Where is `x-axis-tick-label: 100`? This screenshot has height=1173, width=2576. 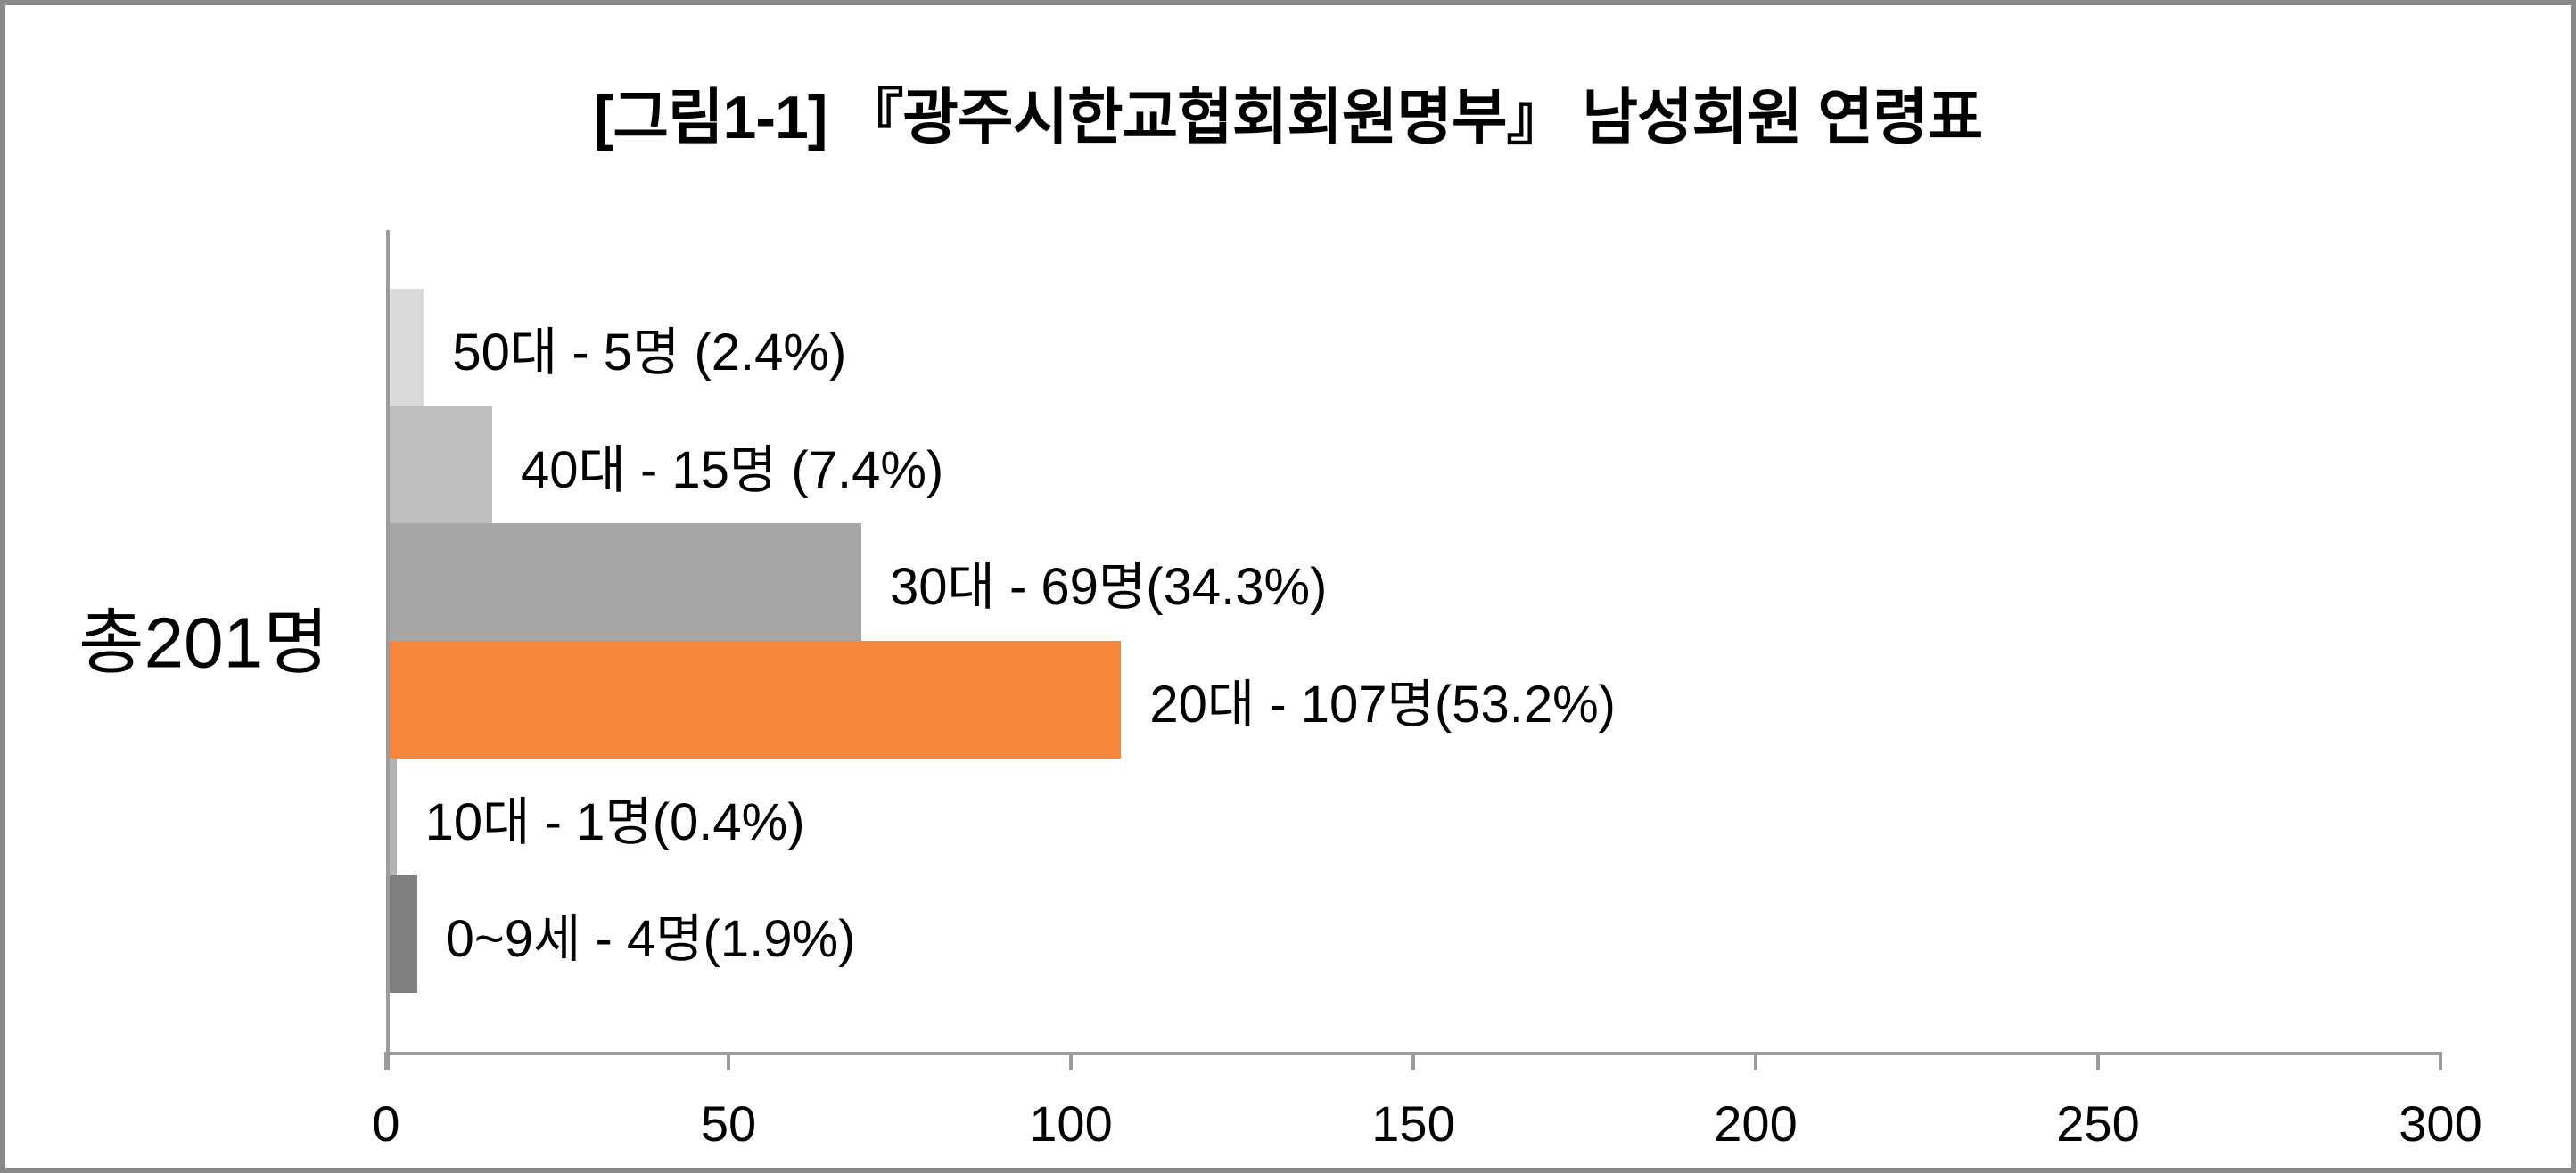
x-axis-tick-label: 100 is located at coordinates (1071, 1123).